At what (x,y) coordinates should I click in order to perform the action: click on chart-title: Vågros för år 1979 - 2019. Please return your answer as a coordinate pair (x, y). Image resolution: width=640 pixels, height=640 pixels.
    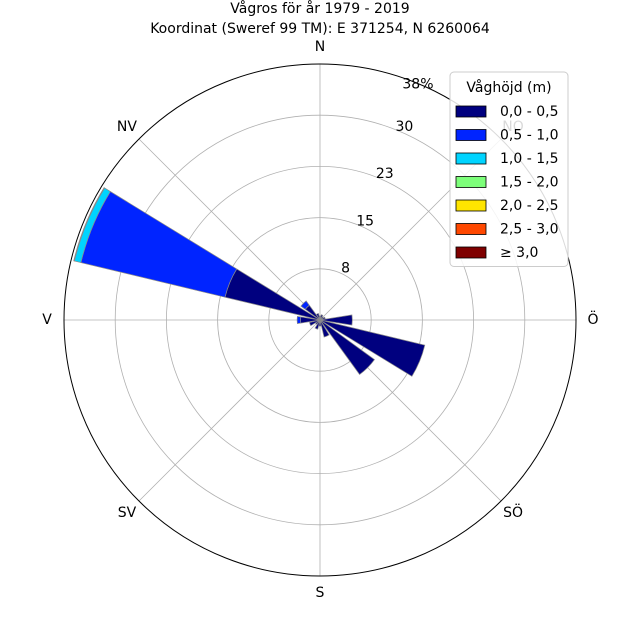
    Looking at the image, I should click on (319, 8).